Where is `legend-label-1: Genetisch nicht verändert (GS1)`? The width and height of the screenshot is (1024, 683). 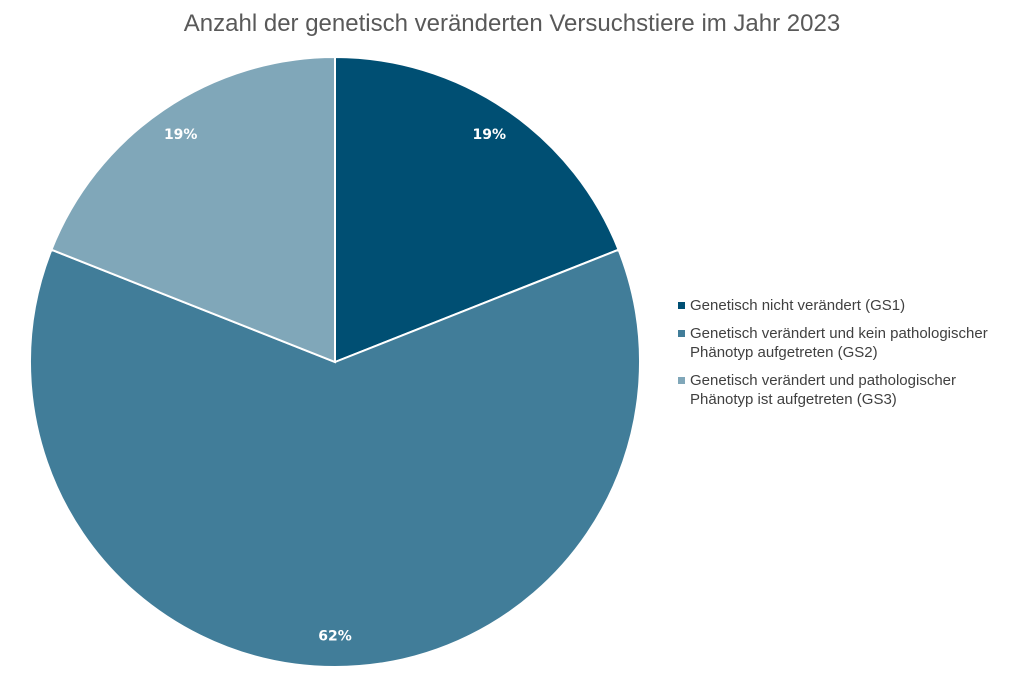
legend-label-1: Genetisch nicht verändert (GS1) is located at coordinates (798, 305).